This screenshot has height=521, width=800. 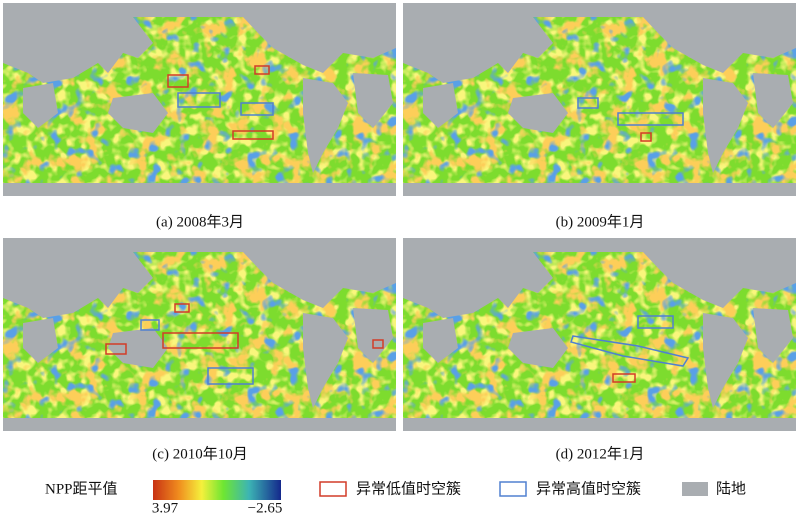 I want to click on colorbar, so click(x=217, y=490).